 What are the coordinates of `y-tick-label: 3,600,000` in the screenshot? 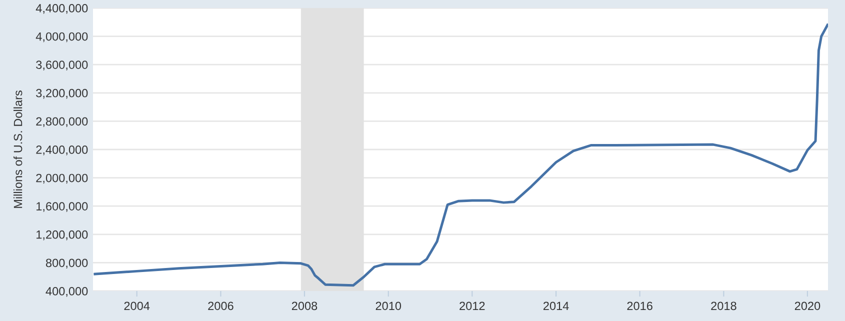 It's located at (62, 65).